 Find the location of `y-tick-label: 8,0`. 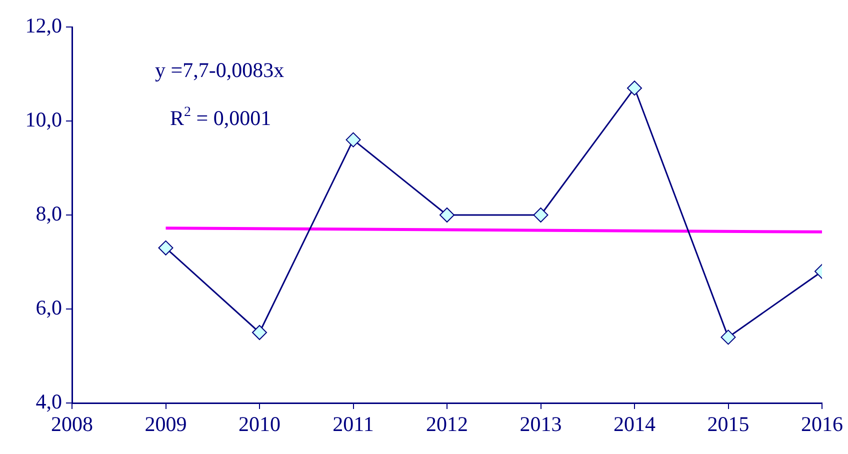

y-tick-label: 8,0 is located at coordinates (49, 214).